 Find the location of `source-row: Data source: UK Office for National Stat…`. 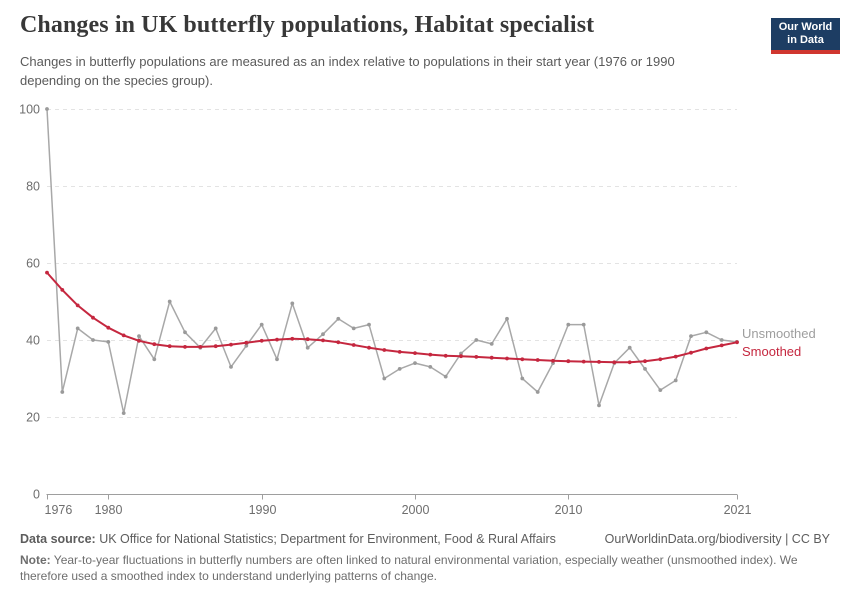

source-row: Data source: UK Office for National Stat… is located at coordinates (425, 539).